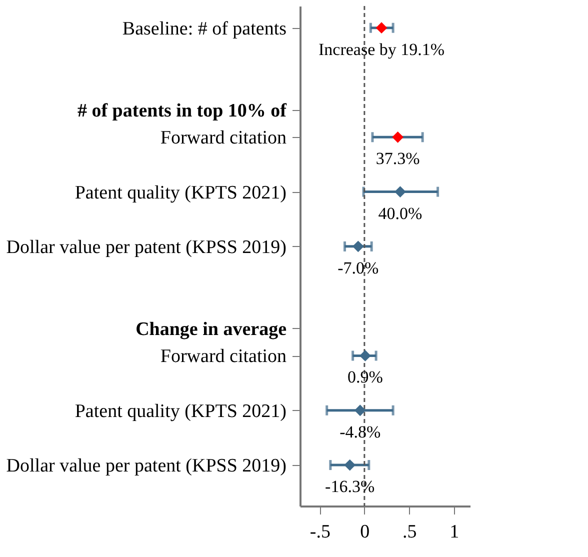 This screenshot has width=588, height=557. I want to click on x-tick-label: 1, so click(455, 532).